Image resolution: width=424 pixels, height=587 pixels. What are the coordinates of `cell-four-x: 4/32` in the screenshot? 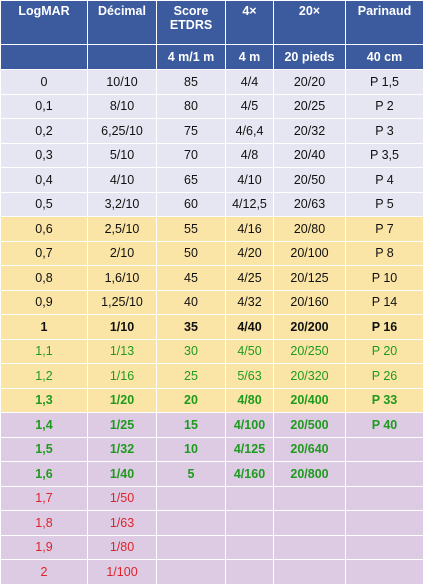 It's located at (249, 302).